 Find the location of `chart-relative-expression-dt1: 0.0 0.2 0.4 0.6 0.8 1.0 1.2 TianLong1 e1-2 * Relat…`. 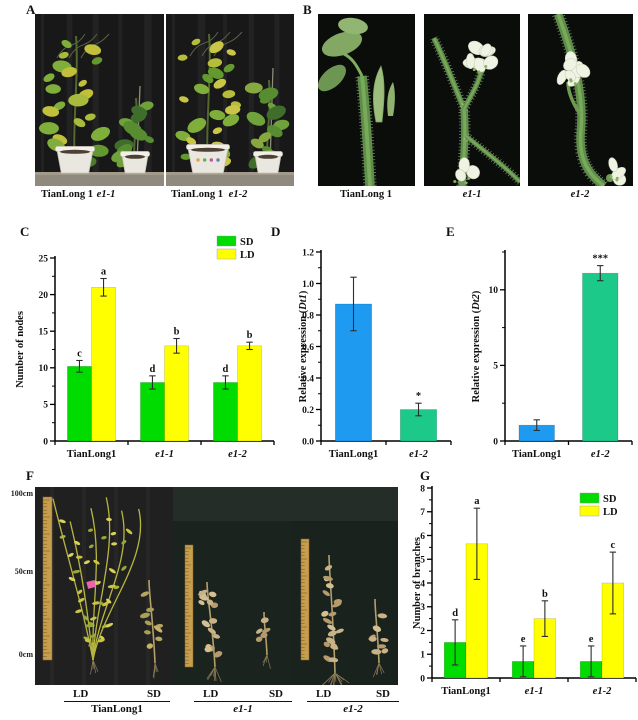

chart-relative-expression-dt1: 0.0 0.2 0.4 0.6 0.8 1.0 1.2 TianLong1 e1-2 * Relat… is located at coordinates (375, 354).